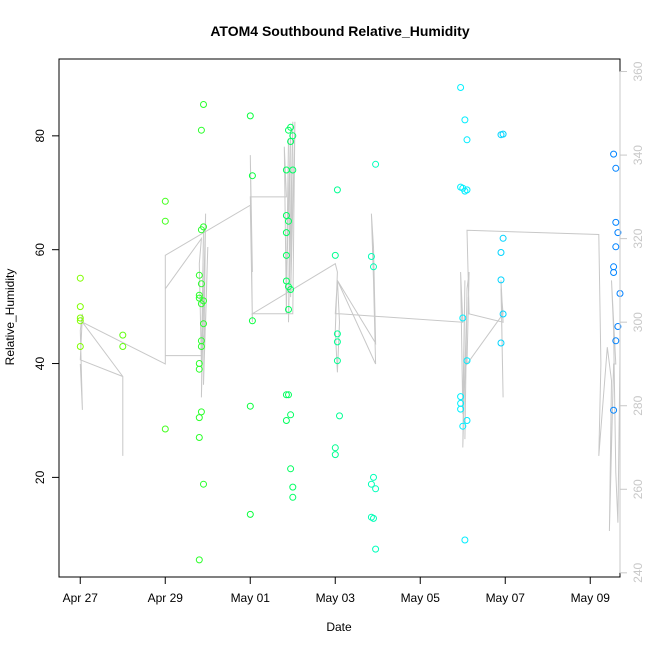 The width and height of the screenshot is (650, 650). I want to click on right-tick-label: 280, so click(638, 405).